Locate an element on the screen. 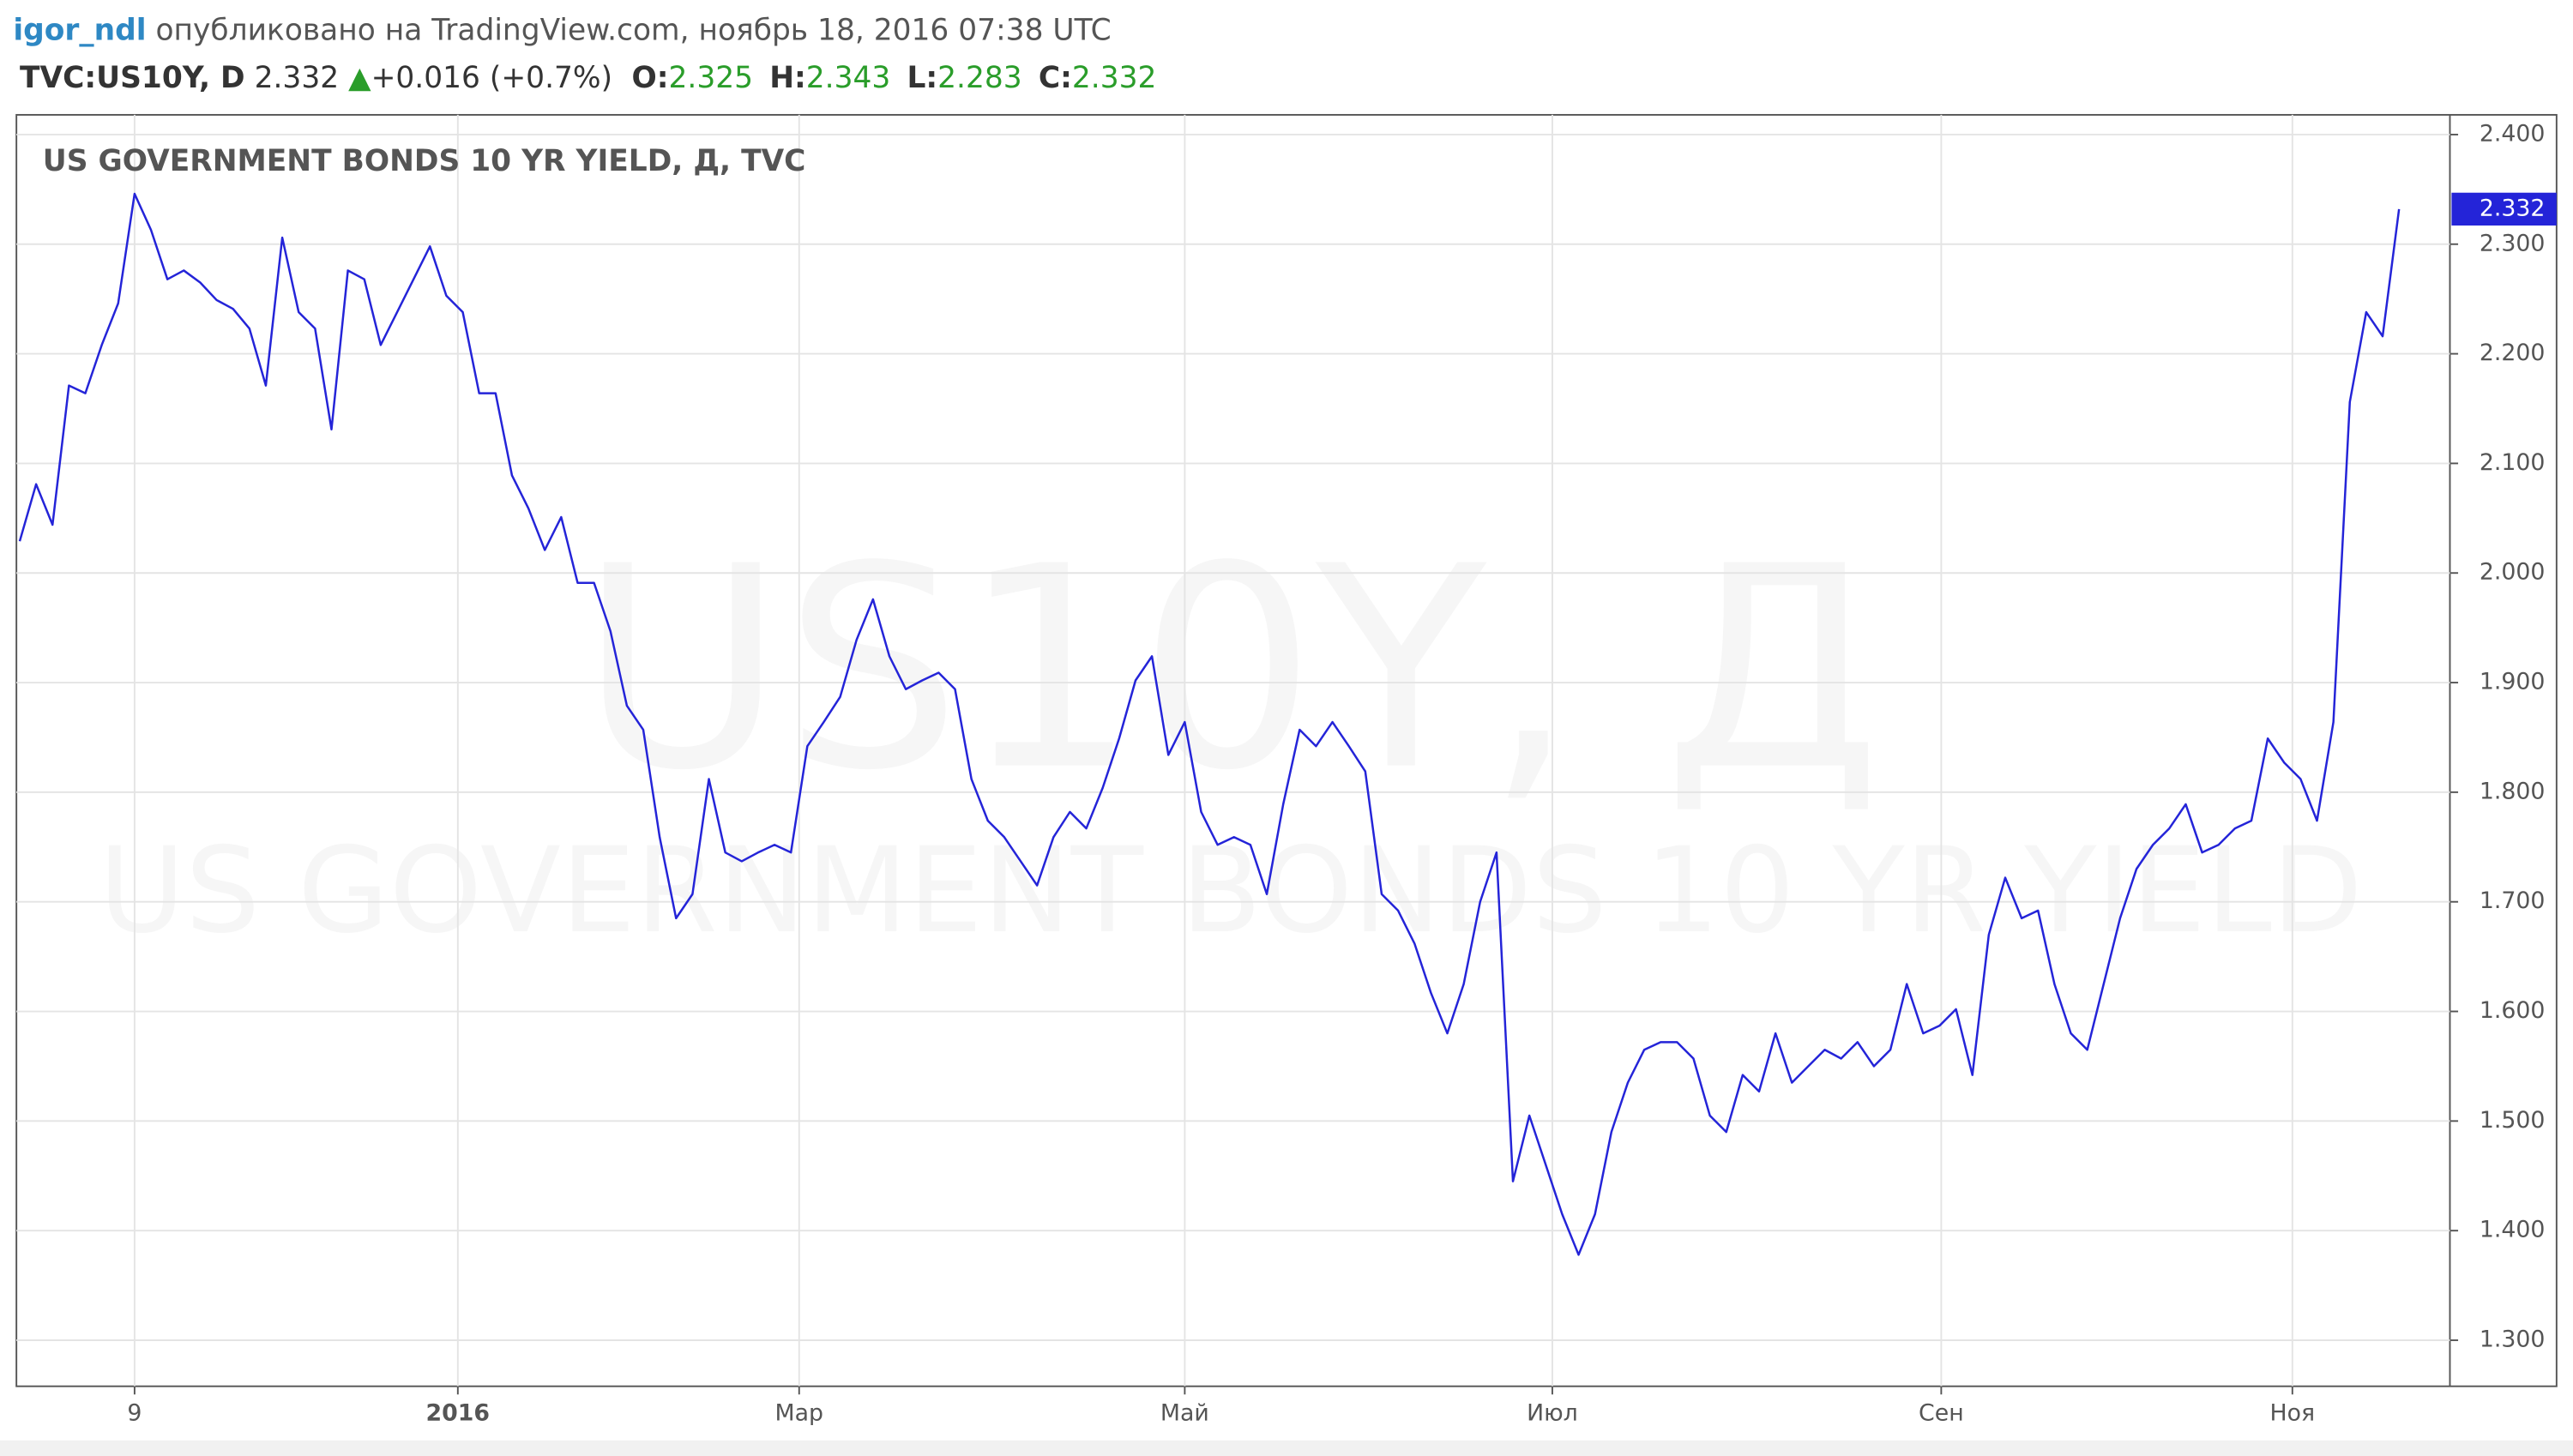 The width and height of the screenshot is (2573, 1456). ohlc-key: H: is located at coordinates (787, 77).